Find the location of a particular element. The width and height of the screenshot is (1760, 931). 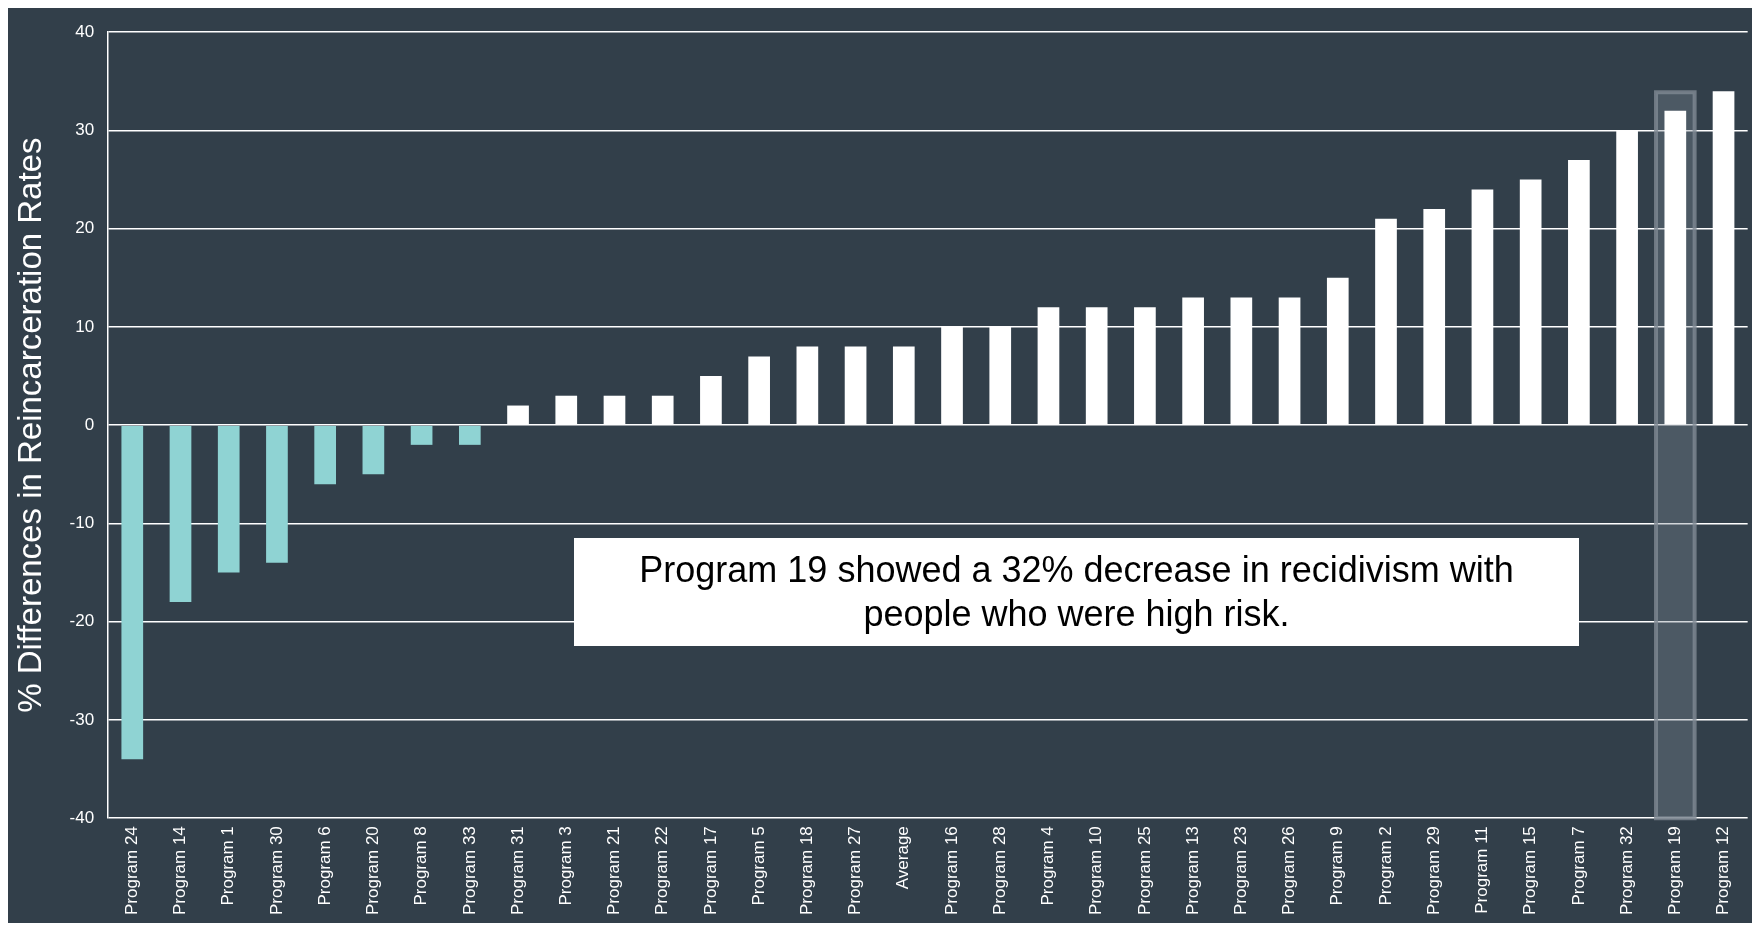

x-tick-label: Program 10 is located at coordinates (1096, 871).